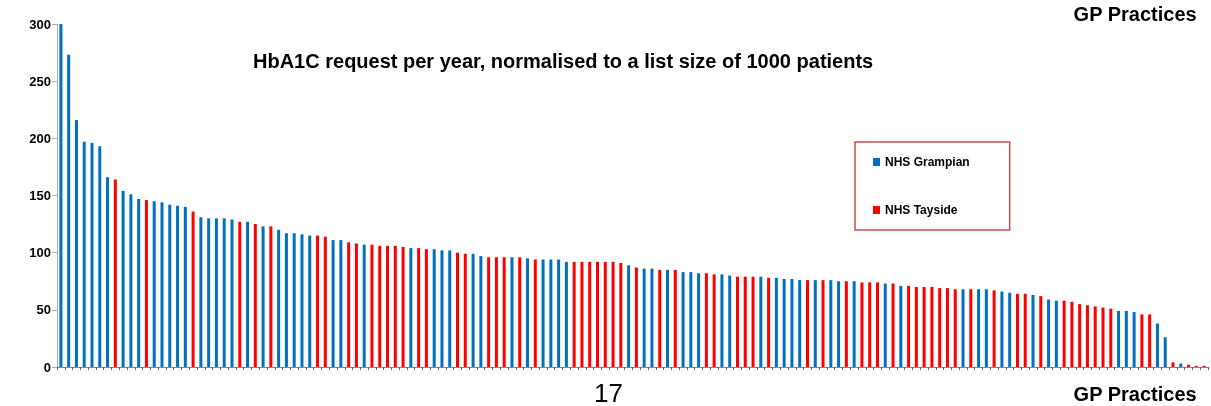  What do you see at coordinates (40, 195) in the screenshot?
I see `y-tick-label: 150` at bounding box center [40, 195].